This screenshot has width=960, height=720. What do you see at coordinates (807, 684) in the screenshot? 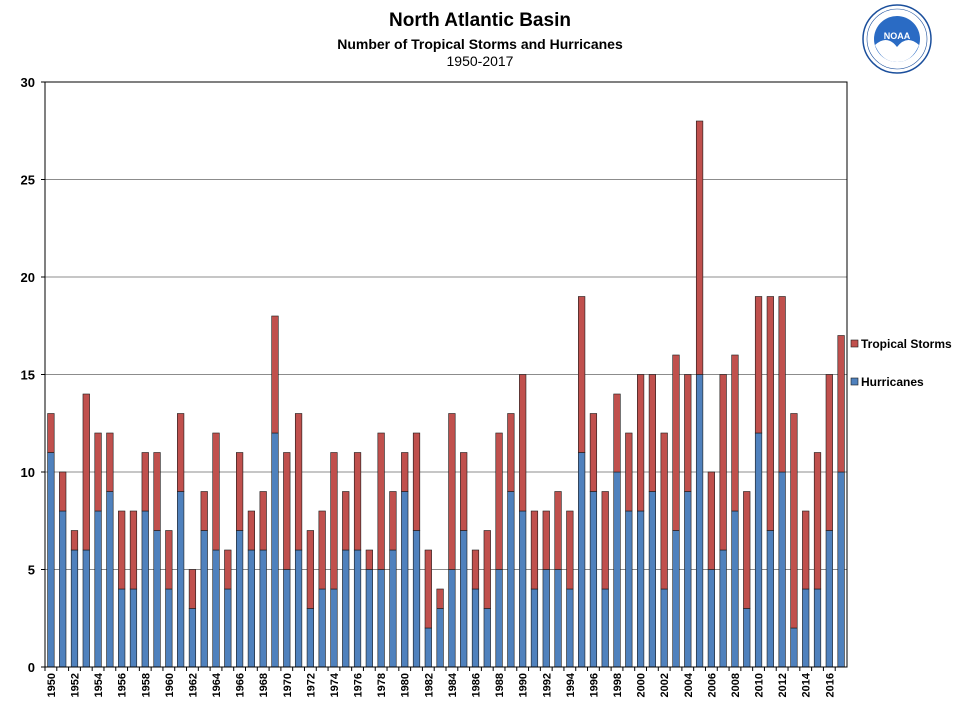
I see `x-tick-label: 2014` at bounding box center [807, 684].